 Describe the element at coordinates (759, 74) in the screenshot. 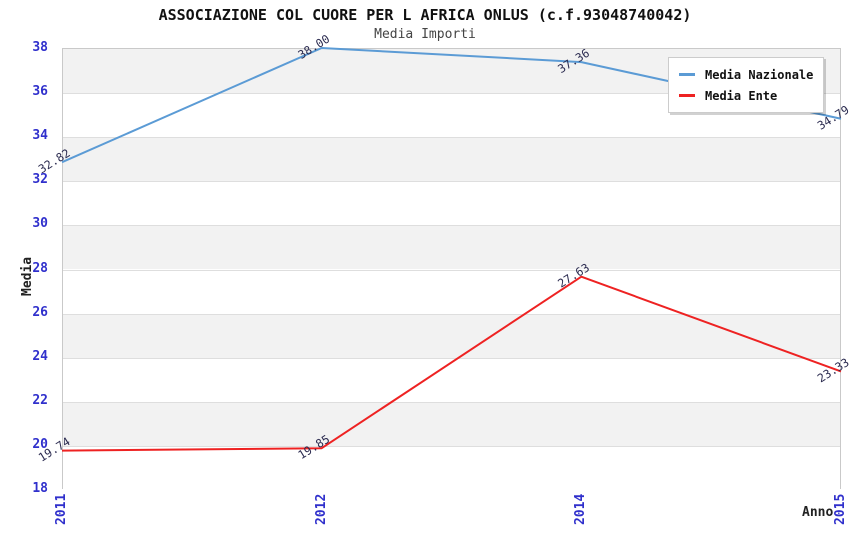

I see `legend-label: Media Nazionale` at that location.